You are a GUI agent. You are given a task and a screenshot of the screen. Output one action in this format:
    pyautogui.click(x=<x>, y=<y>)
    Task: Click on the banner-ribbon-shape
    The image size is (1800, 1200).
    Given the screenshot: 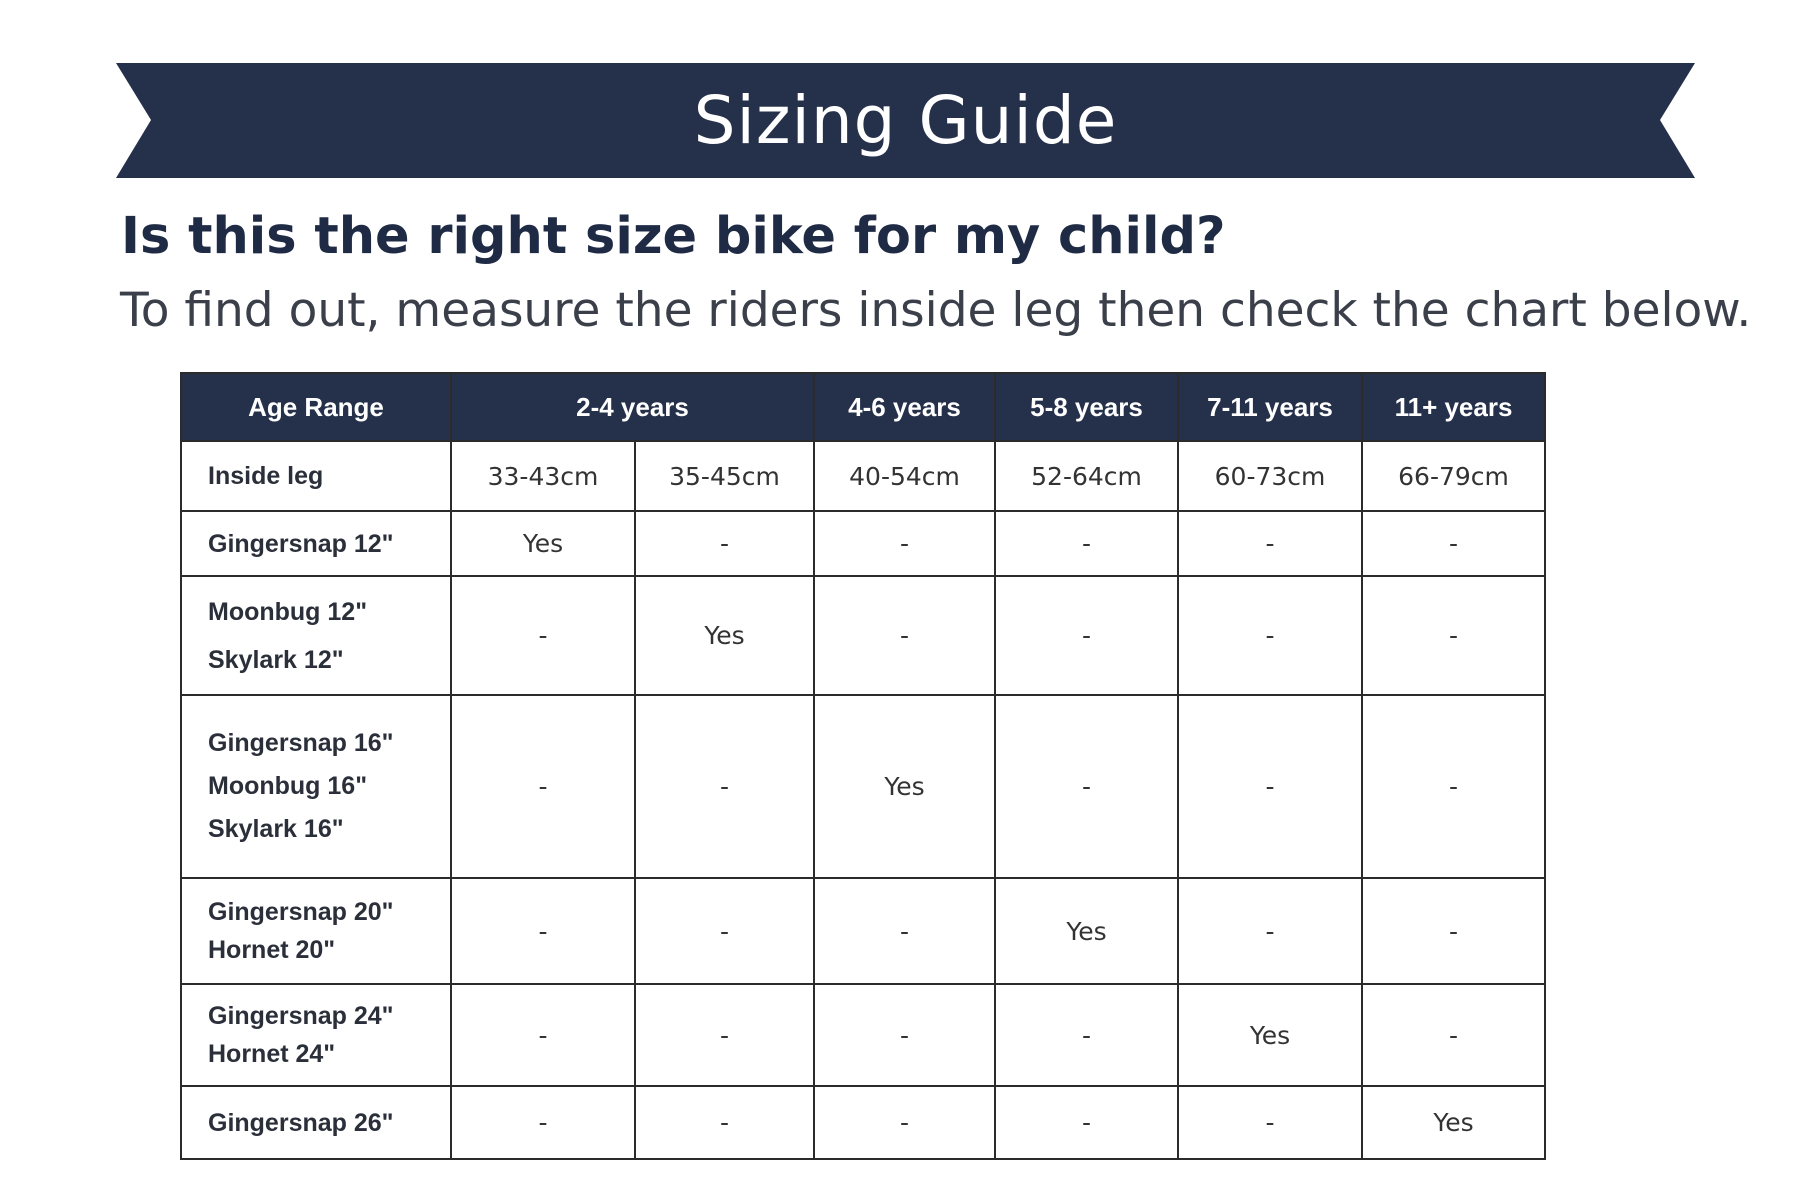 What is the action you would take?
    pyautogui.click(x=905, y=120)
    